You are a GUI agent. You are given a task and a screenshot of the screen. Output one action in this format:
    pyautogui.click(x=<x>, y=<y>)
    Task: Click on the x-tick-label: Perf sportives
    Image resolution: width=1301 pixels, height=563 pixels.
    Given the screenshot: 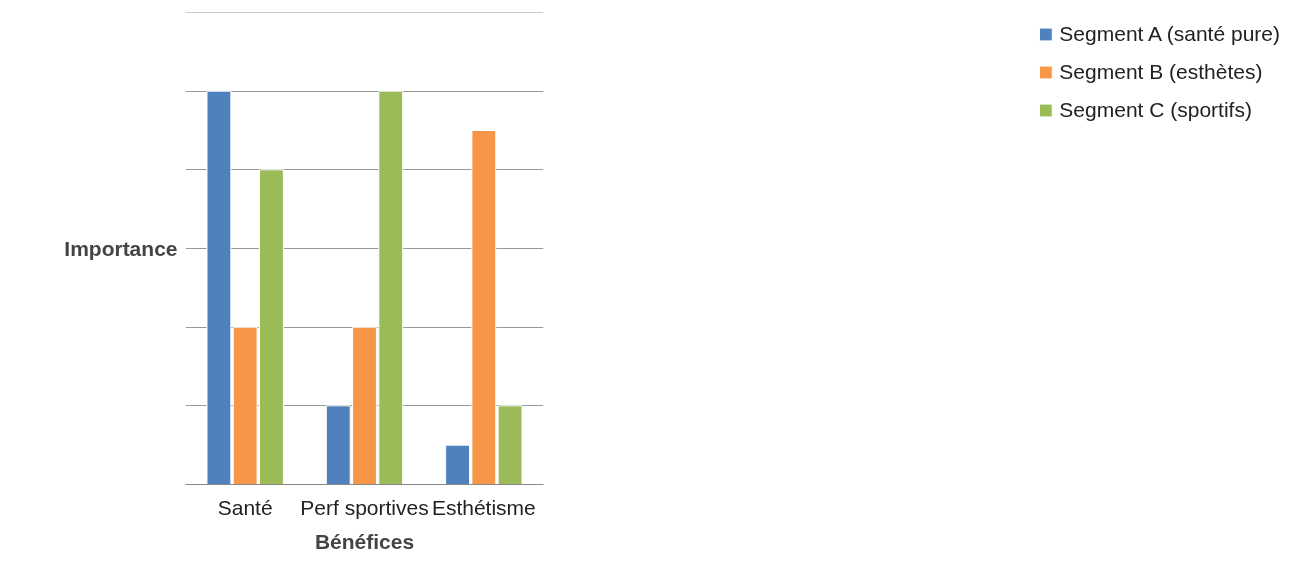 What is the action you would take?
    pyautogui.click(x=364, y=507)
    